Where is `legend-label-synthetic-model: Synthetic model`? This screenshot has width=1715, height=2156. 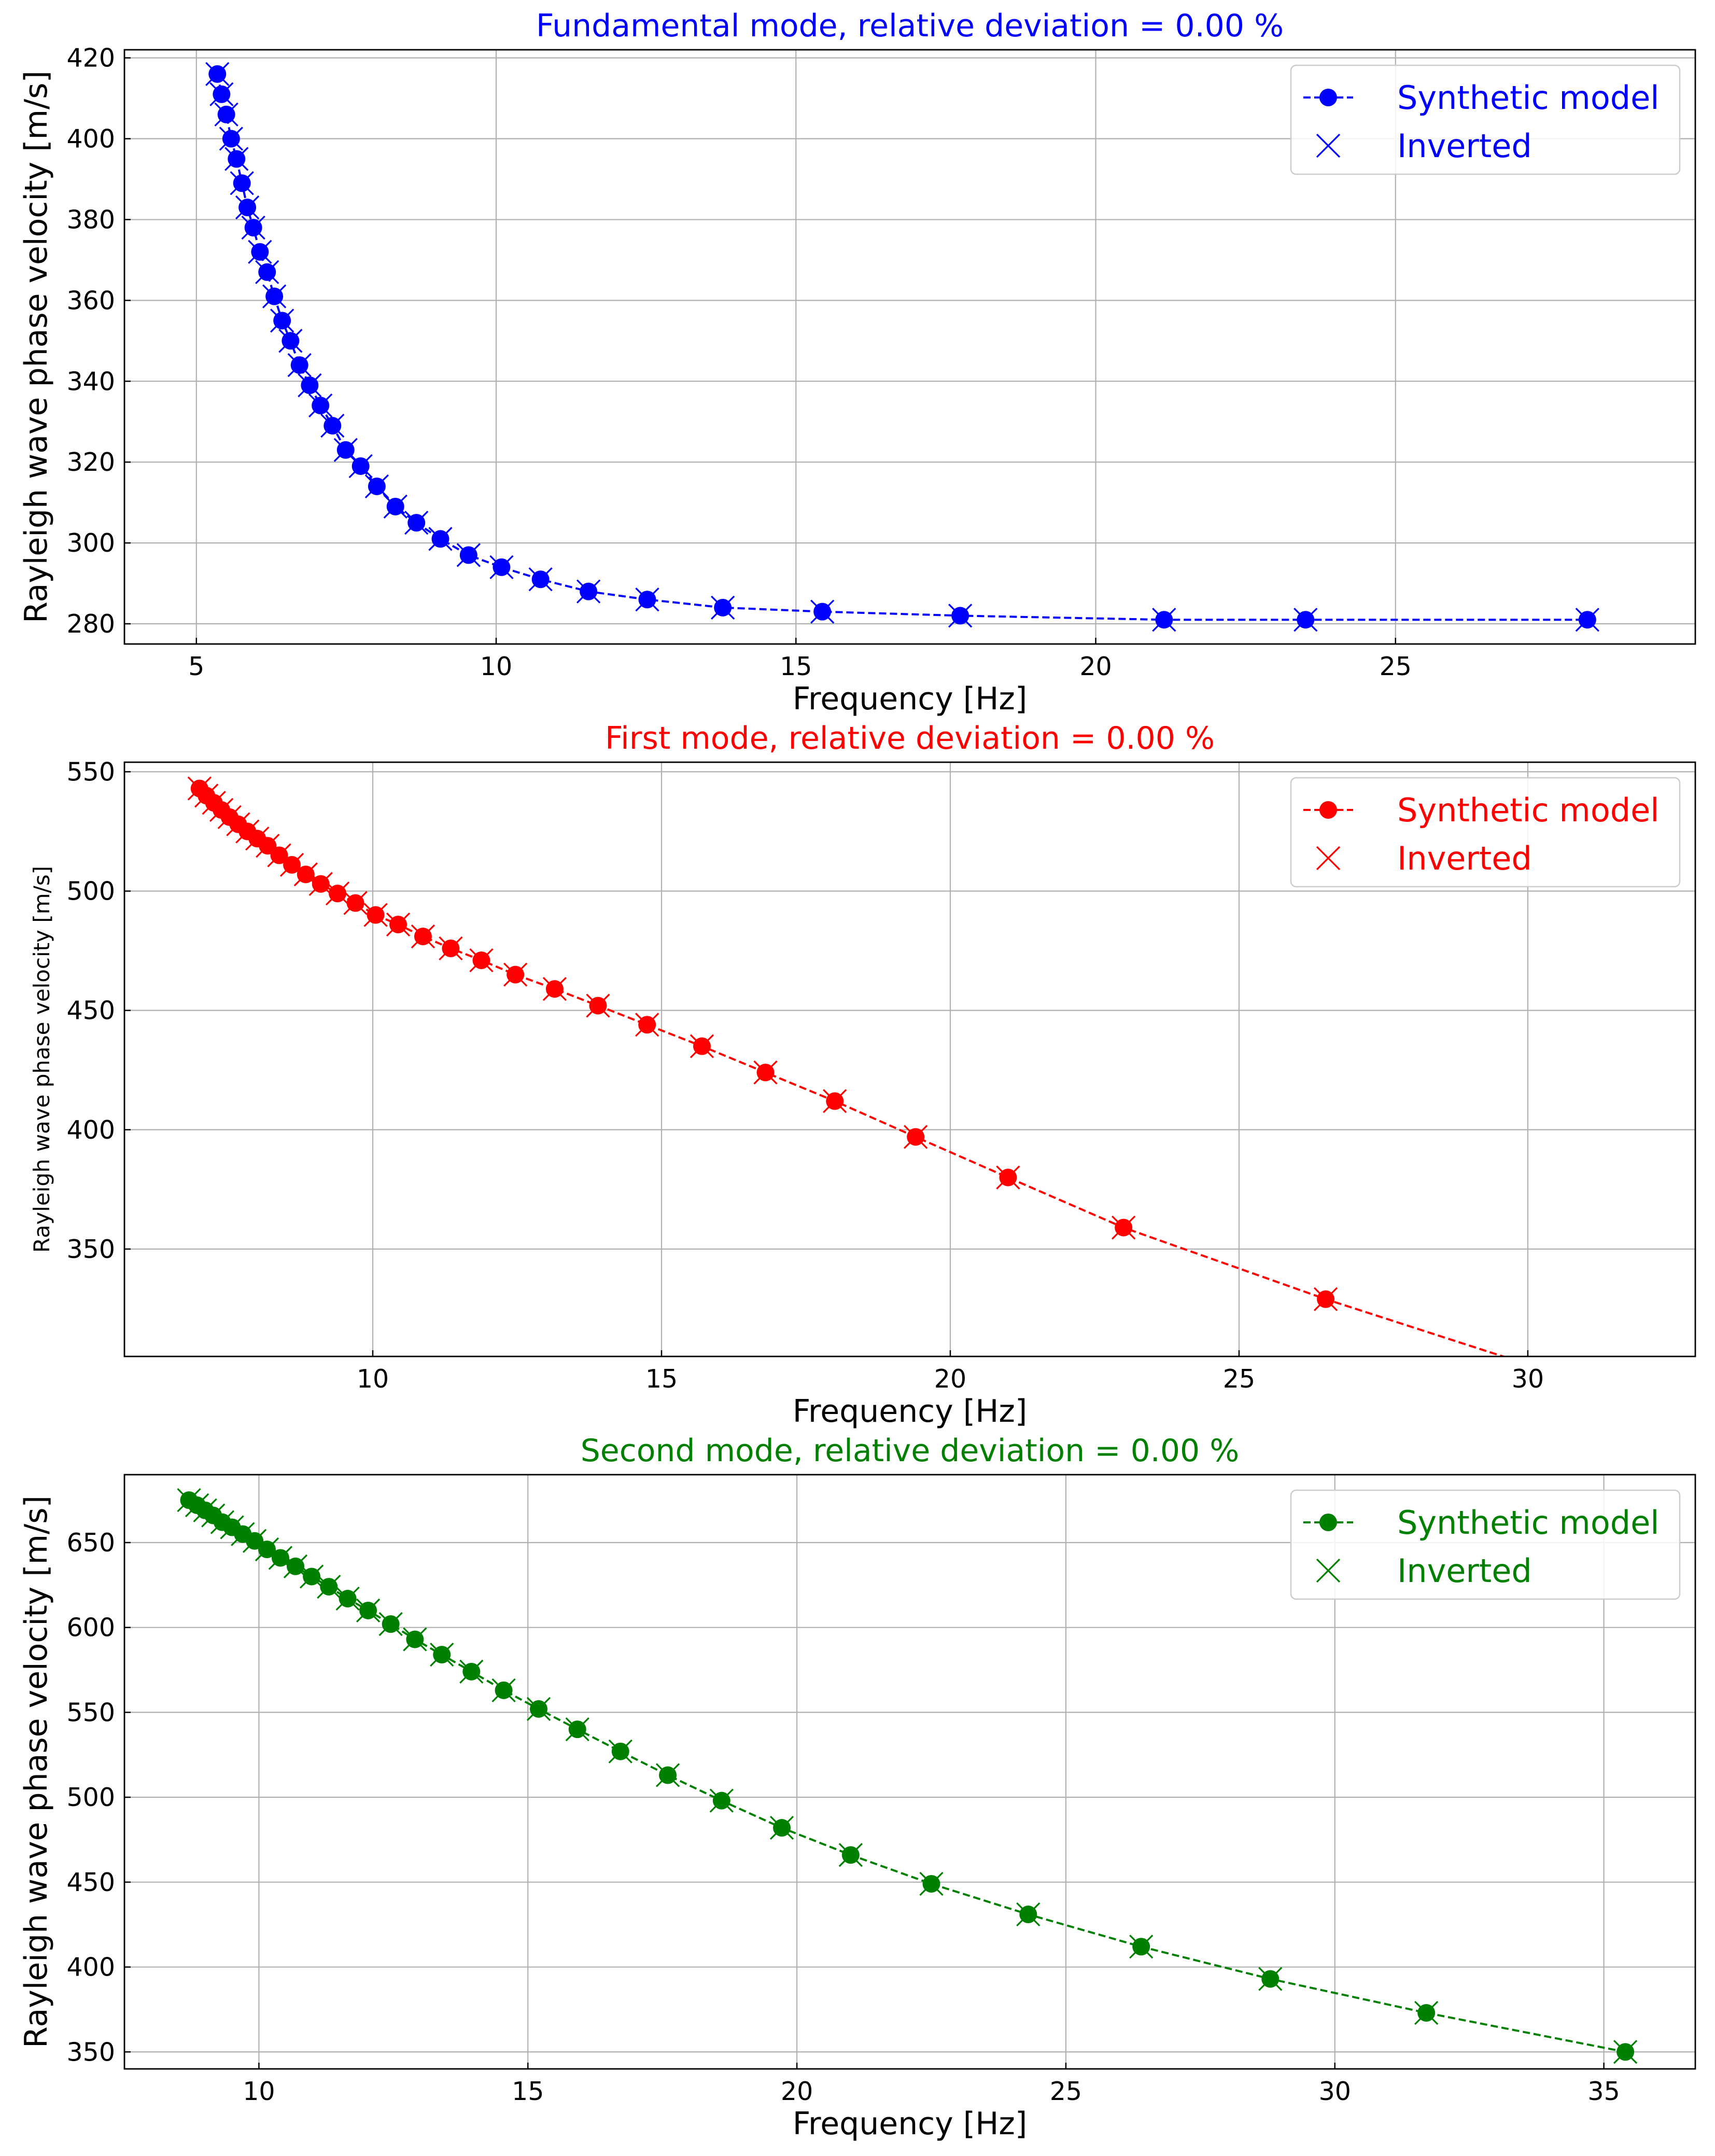
legend-label-synthetic-model: Synthetic model is located at coordinates (1528, 1523).